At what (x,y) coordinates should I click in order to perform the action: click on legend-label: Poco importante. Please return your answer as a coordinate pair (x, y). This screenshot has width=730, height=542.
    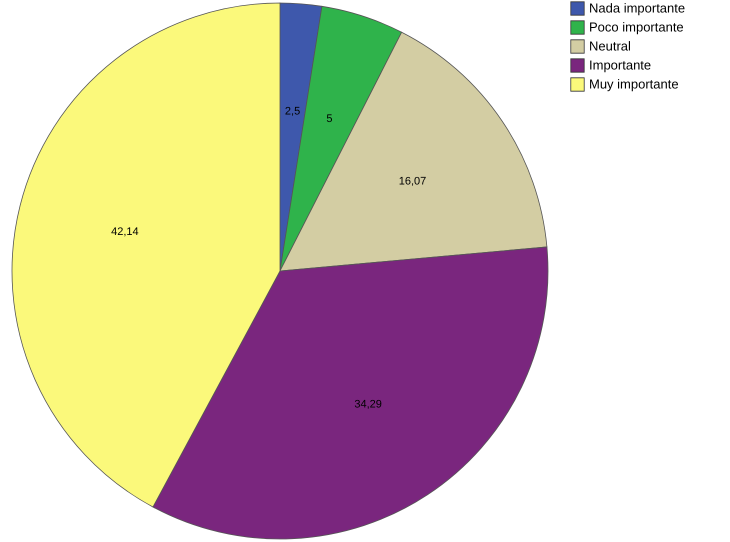
    Looking at the image, I should click on (636, 27).